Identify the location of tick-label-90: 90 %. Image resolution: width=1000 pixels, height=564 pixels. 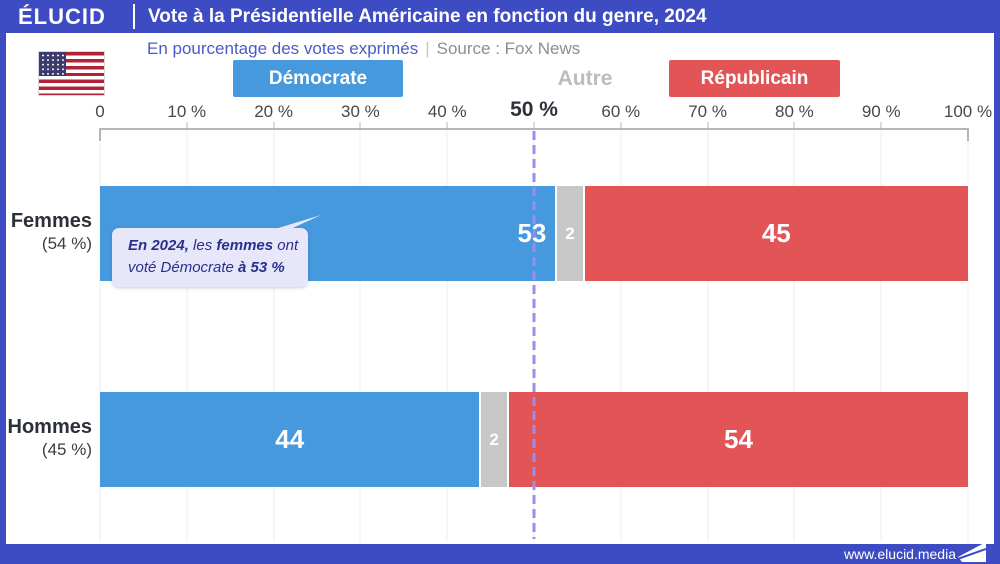
(881, 111).